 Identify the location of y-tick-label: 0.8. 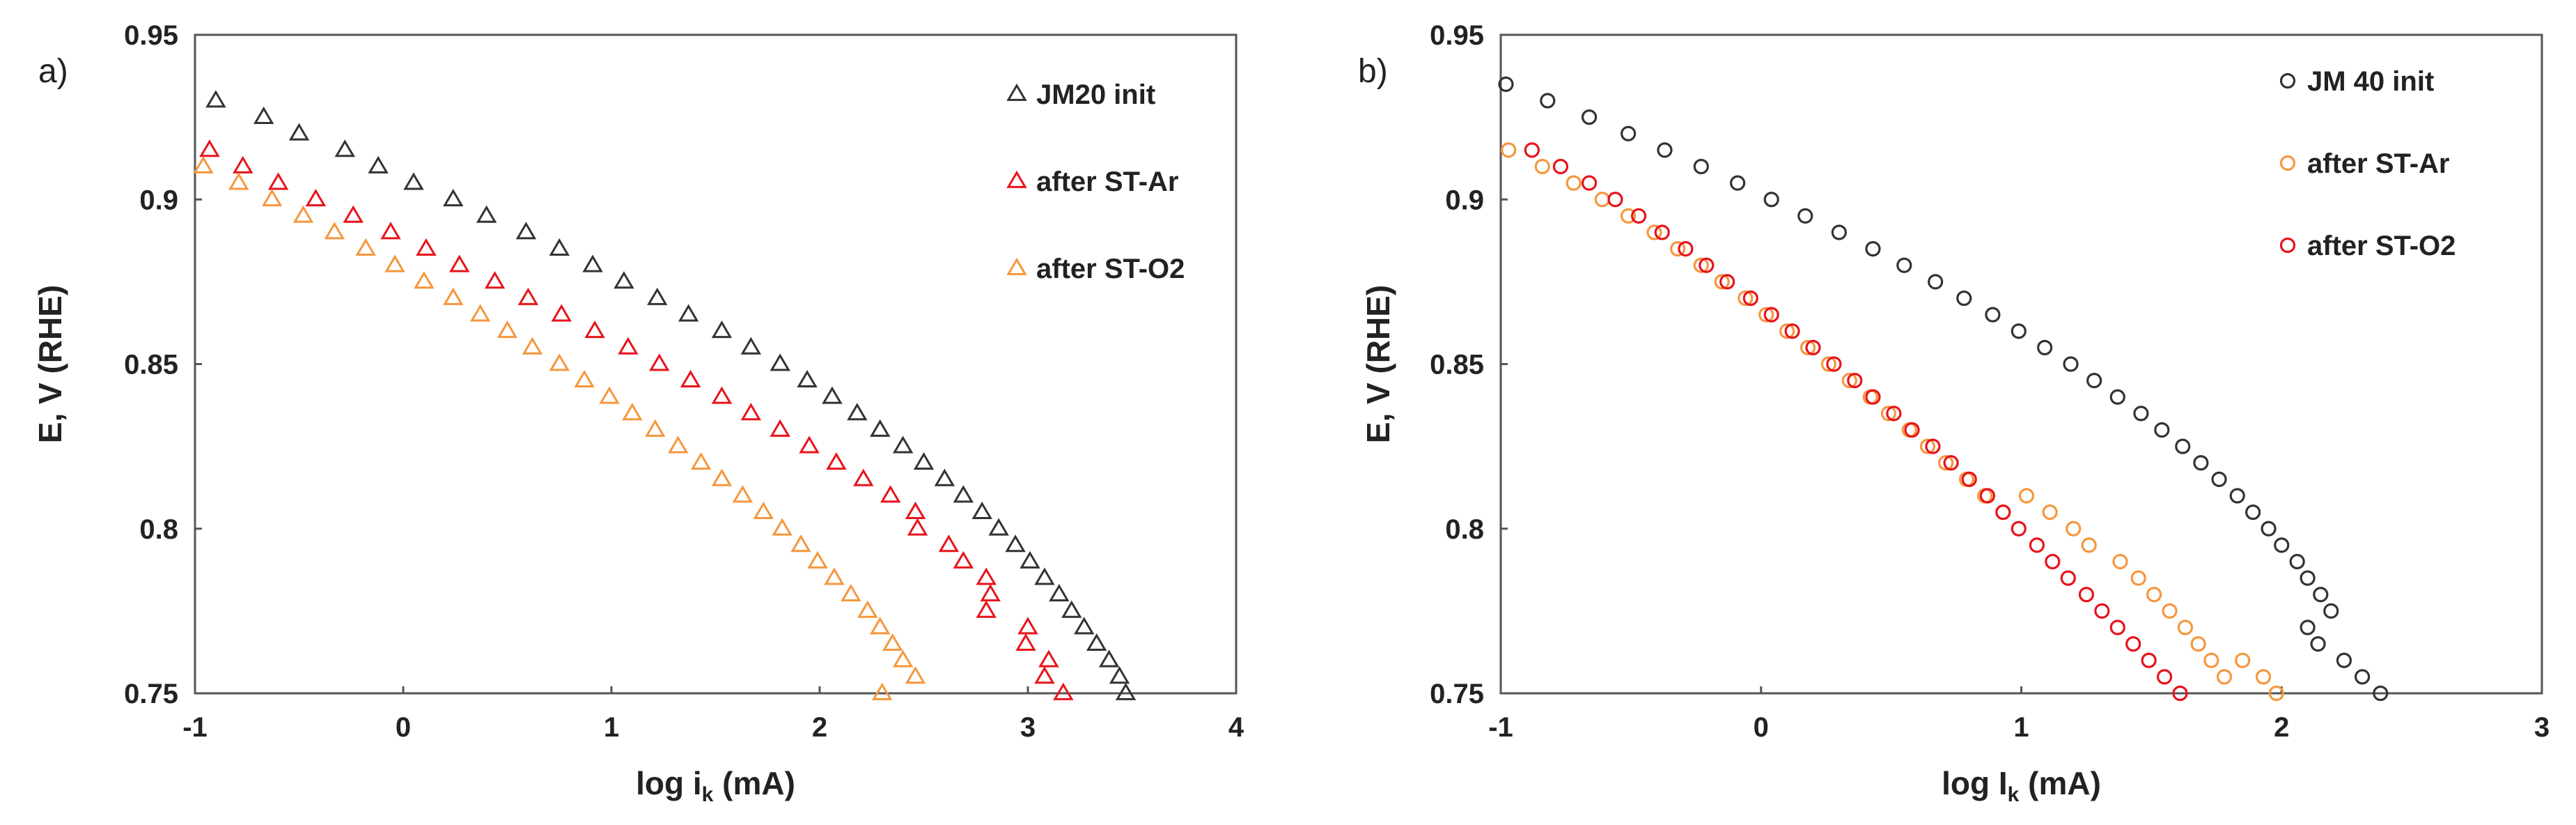
(158, 529).